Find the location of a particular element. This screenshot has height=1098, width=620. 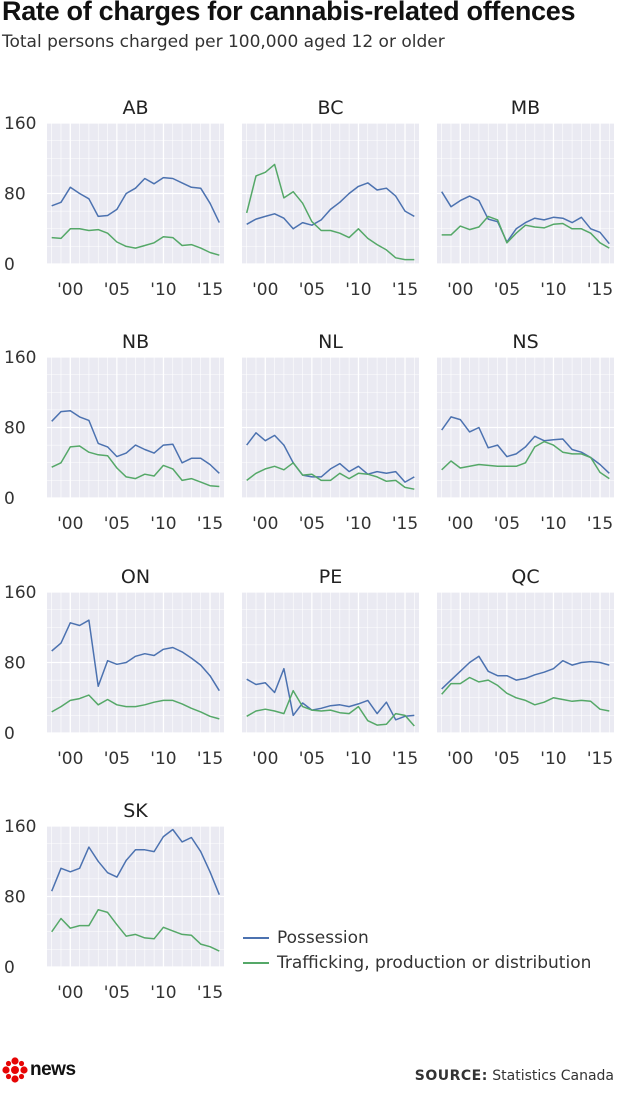

legend-item-possession: Possession is located at coordinates (417, 937).